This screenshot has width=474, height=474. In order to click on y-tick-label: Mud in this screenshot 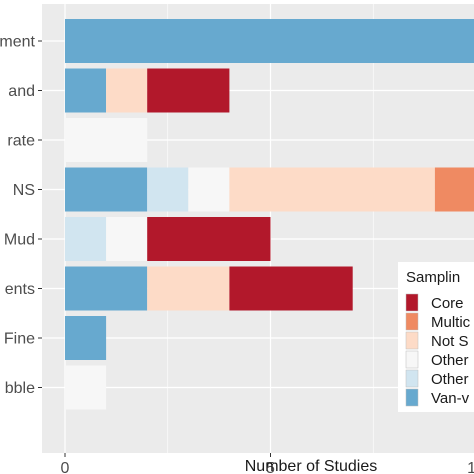, I will do `click(19, 240)`.